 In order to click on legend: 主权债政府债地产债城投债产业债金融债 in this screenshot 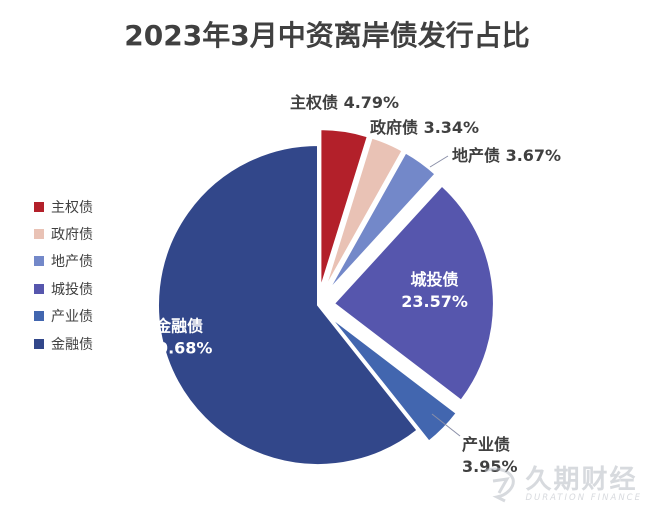, I will do `click(63, 275)`.